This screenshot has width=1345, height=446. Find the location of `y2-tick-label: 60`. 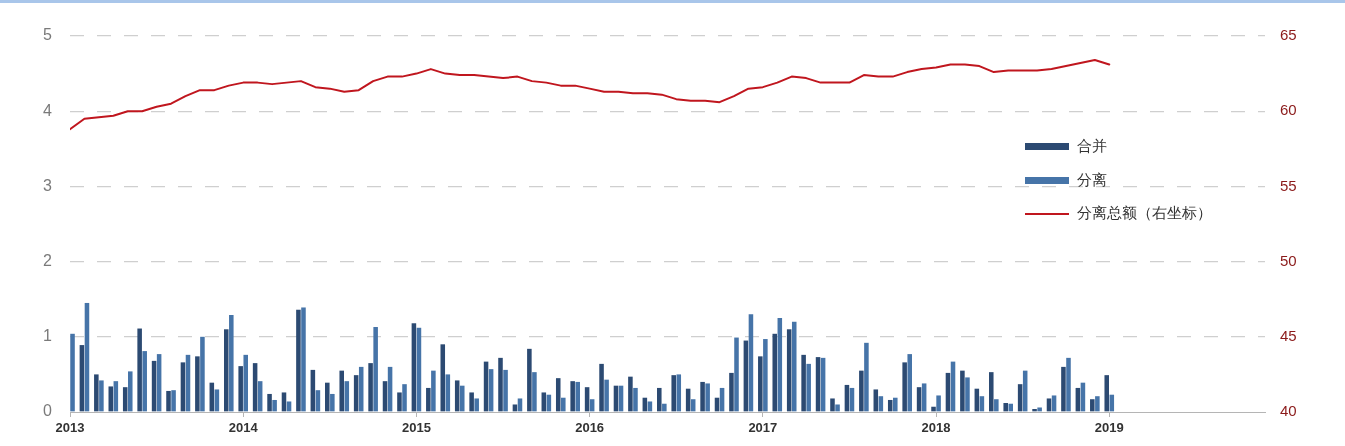

y2-tick-label: 60 is located at coordinates (1288, 110).